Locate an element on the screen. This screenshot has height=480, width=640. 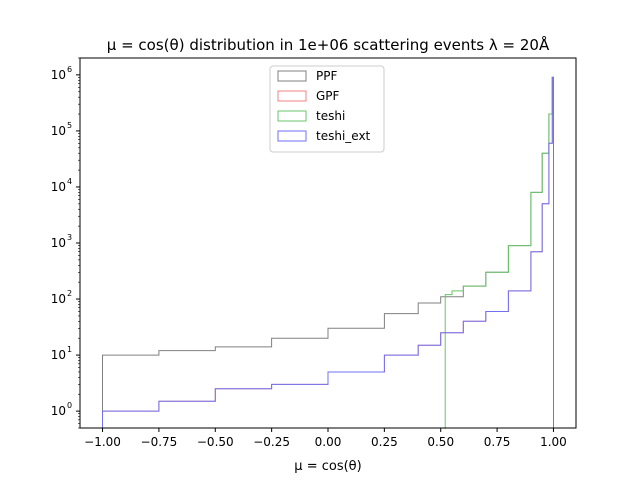
legend-label-teshi-ext: teshi_ext is located at coordinates (343, 136).